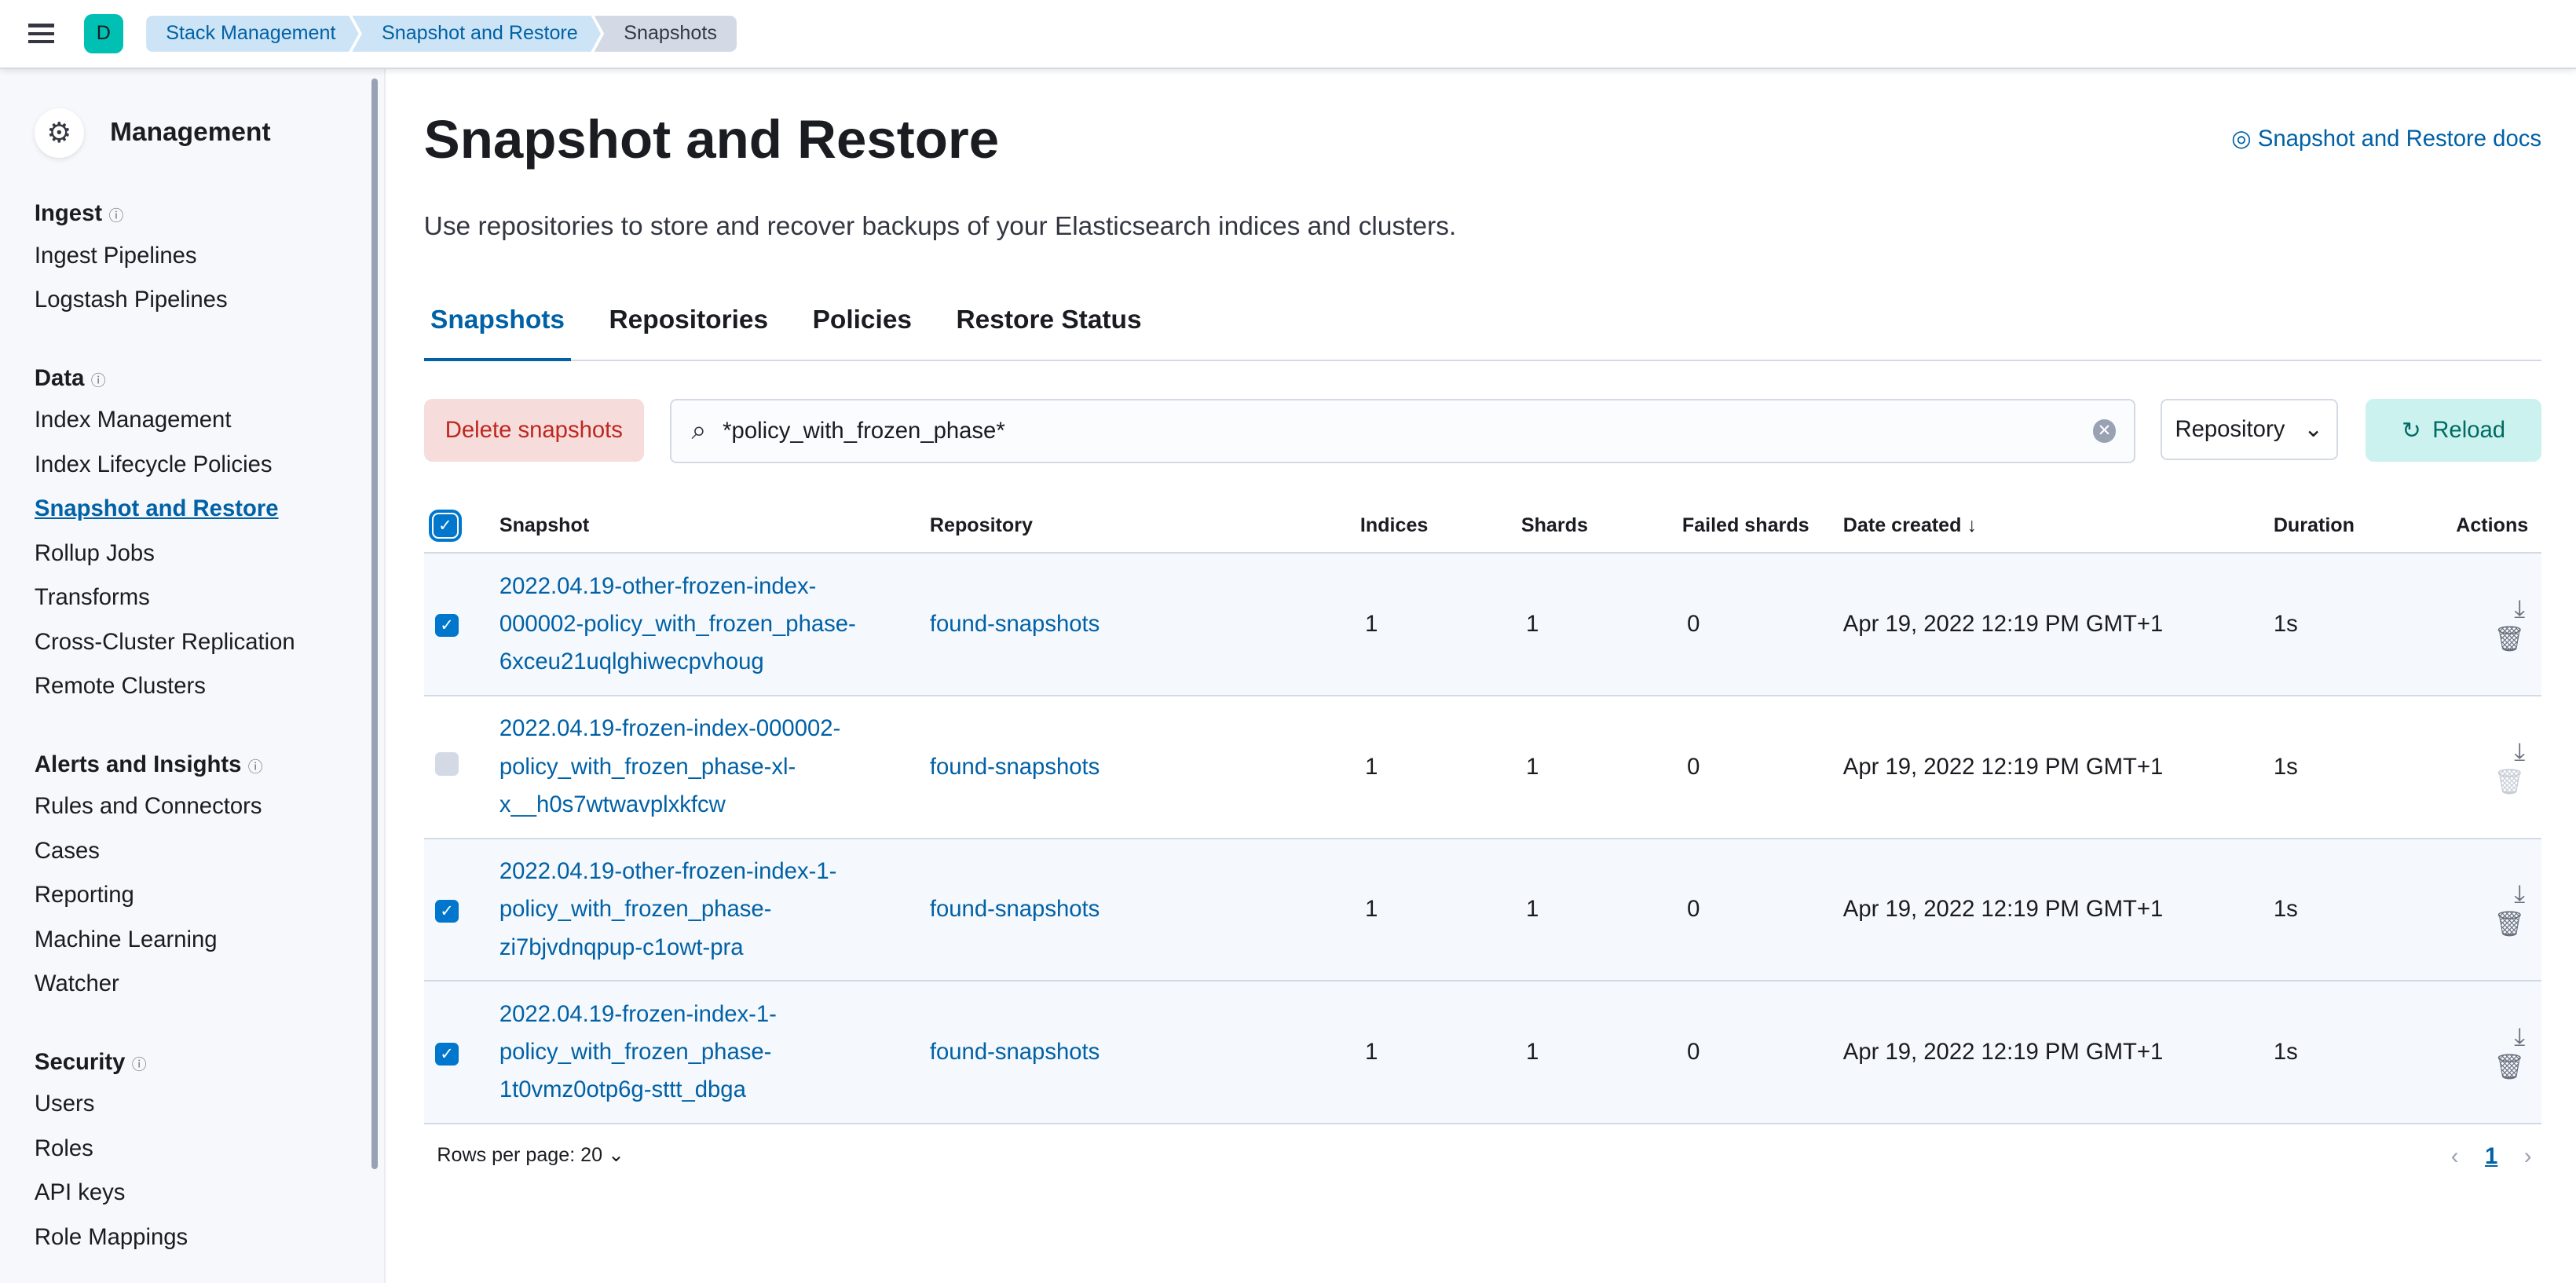 This screenshot has height=1283, width=2576. I want to click on reload-button: ↻ Reload, so click(2454, 430).